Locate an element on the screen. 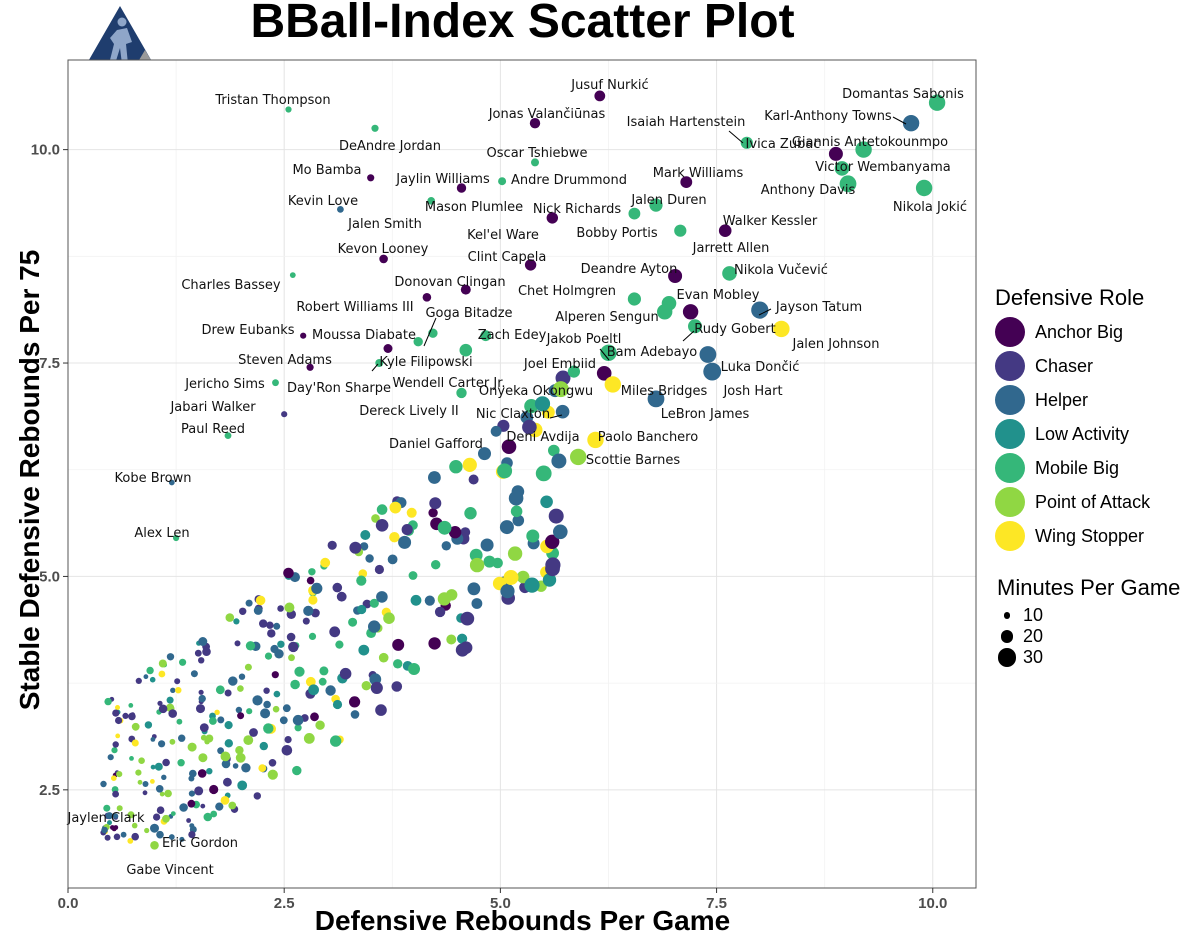 This screenshot has width=1200, height=948. point-label: Evan Mobley is located at coordinates (718, 295).